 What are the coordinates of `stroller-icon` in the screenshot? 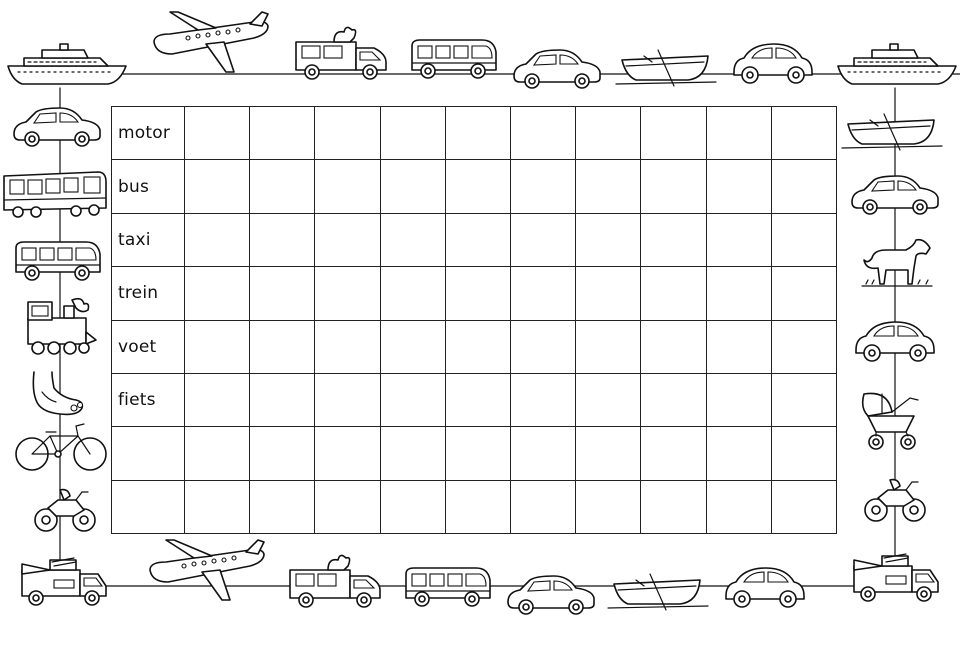 It's located at (890, 421).